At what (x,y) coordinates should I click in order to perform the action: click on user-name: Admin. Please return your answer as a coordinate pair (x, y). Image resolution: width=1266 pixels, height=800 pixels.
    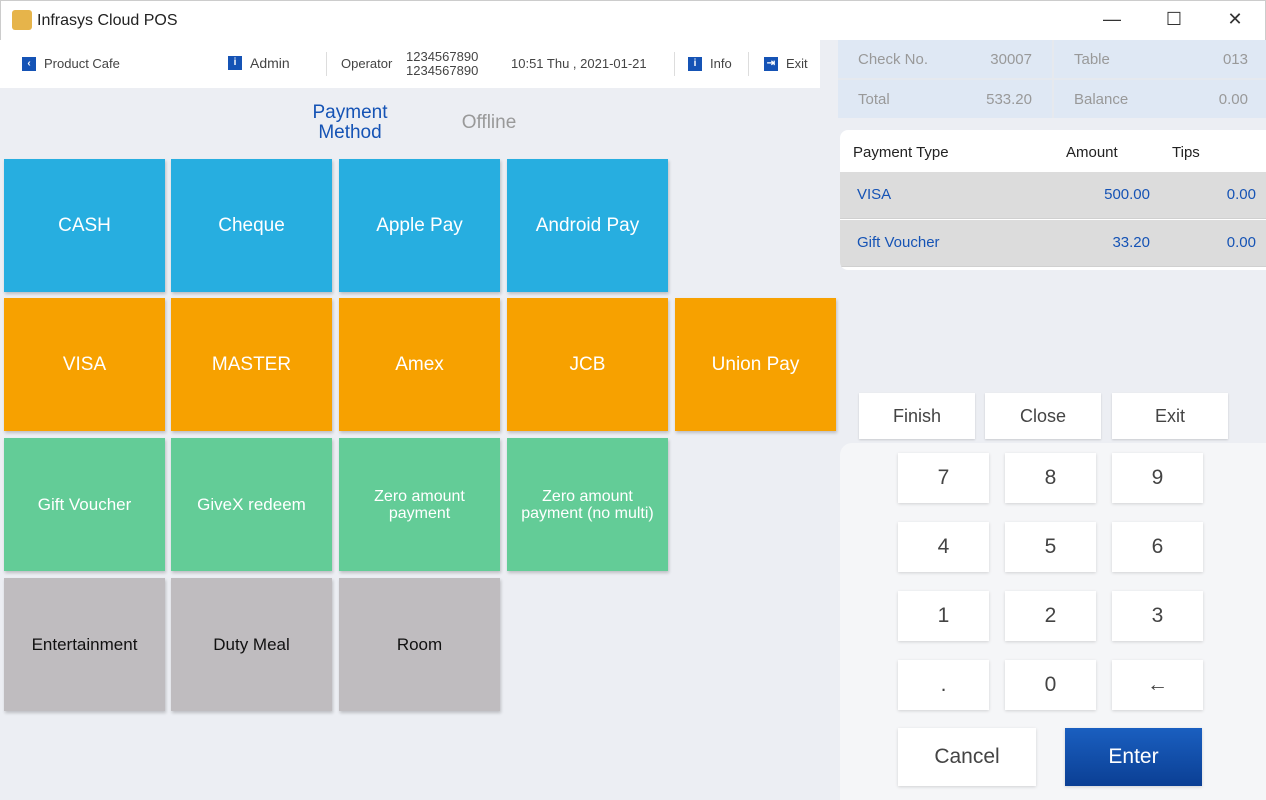
    Looking at the image, I should click on (270, 63).